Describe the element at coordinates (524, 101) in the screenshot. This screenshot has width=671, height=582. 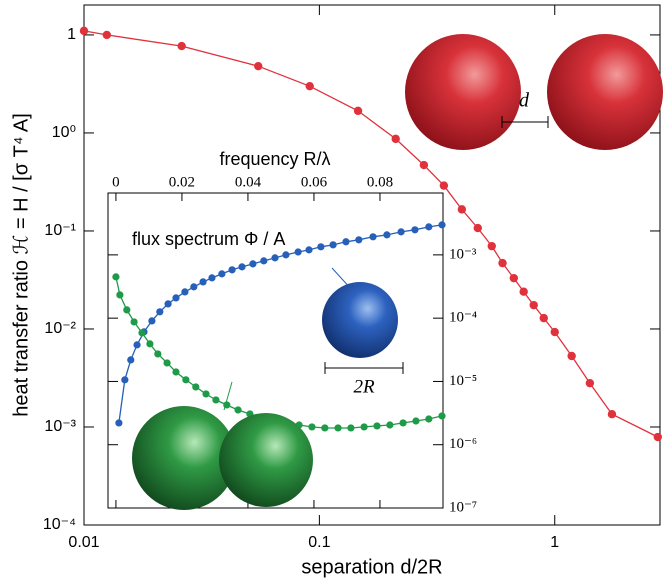
I see `gap-label: d` at that location.